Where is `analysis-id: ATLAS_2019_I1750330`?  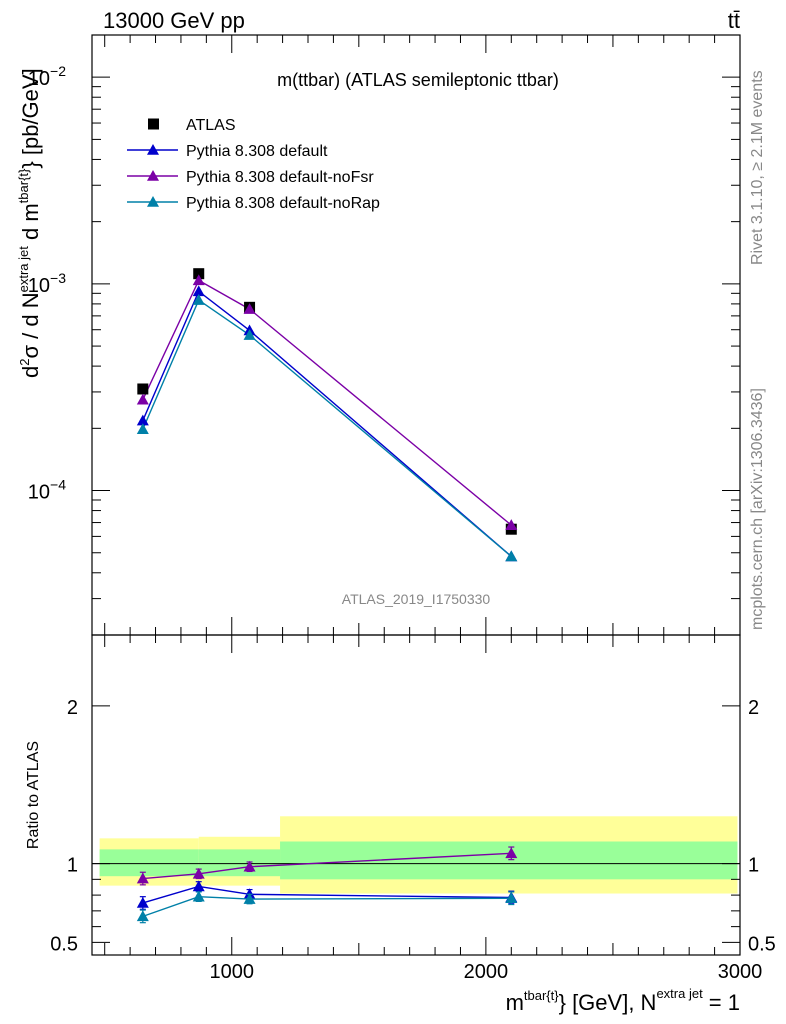
analysis-id: ATLAS_2019_I1750330 is located at coordinates (416, 599).